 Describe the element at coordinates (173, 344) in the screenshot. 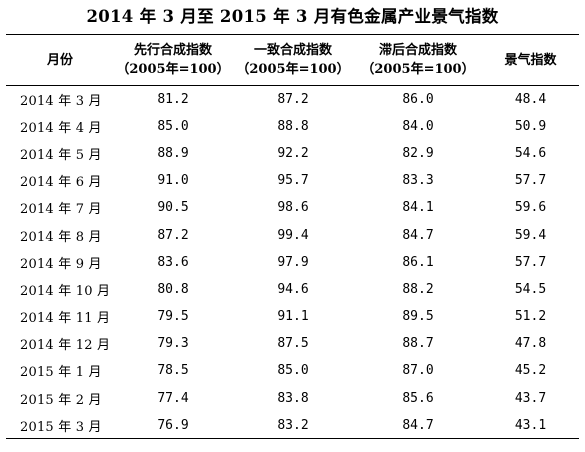

I see `cell-leading: 79.3` at that location.